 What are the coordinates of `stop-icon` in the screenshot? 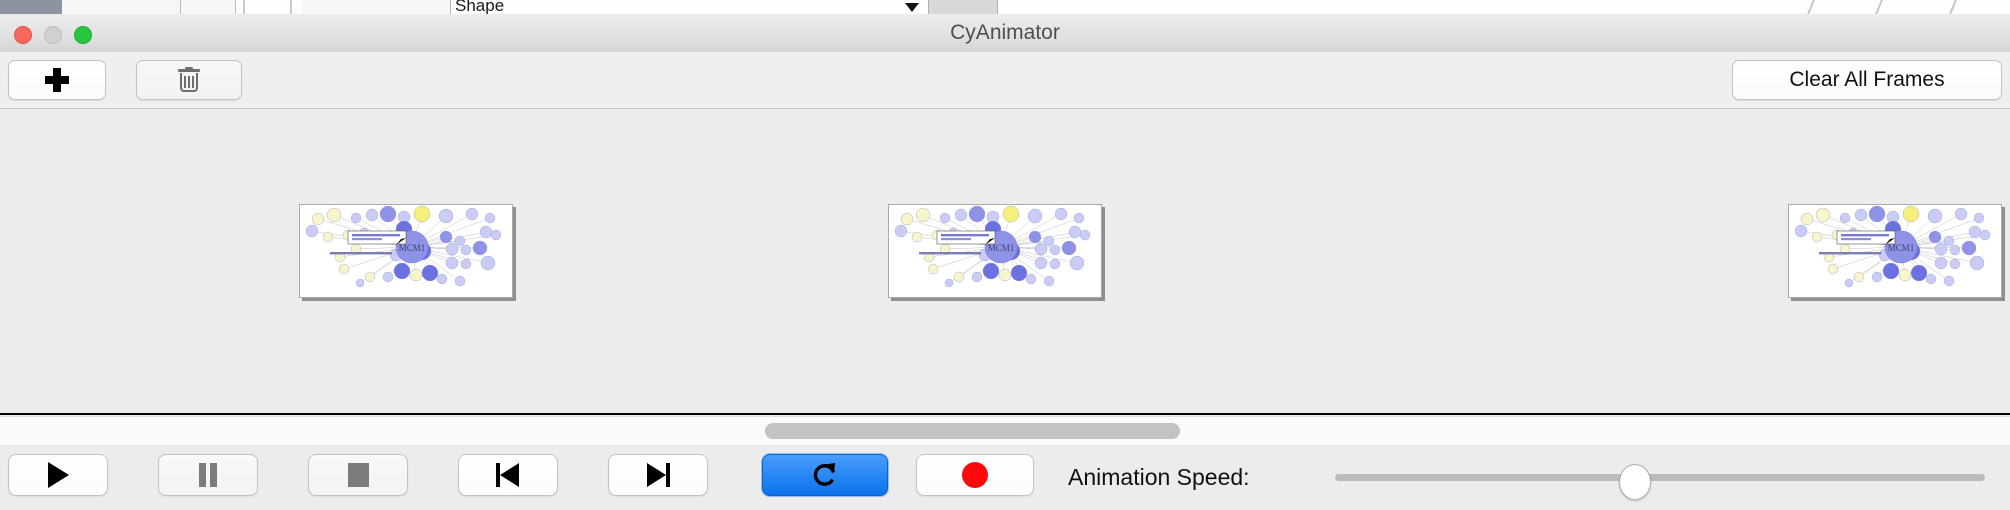 It's located at (358, 475).